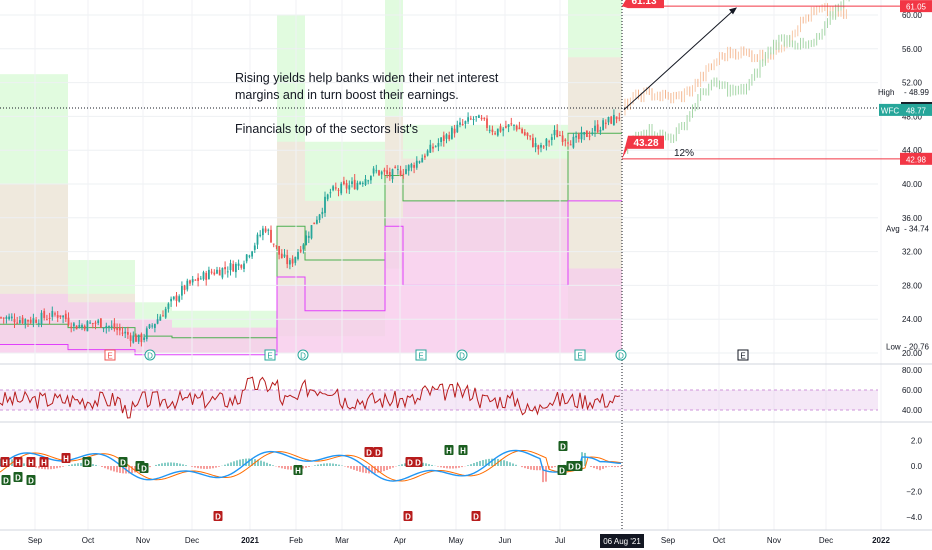 The width and height of the screenshot is (932, 550). I want to click on band-lower, so click(485, 276).